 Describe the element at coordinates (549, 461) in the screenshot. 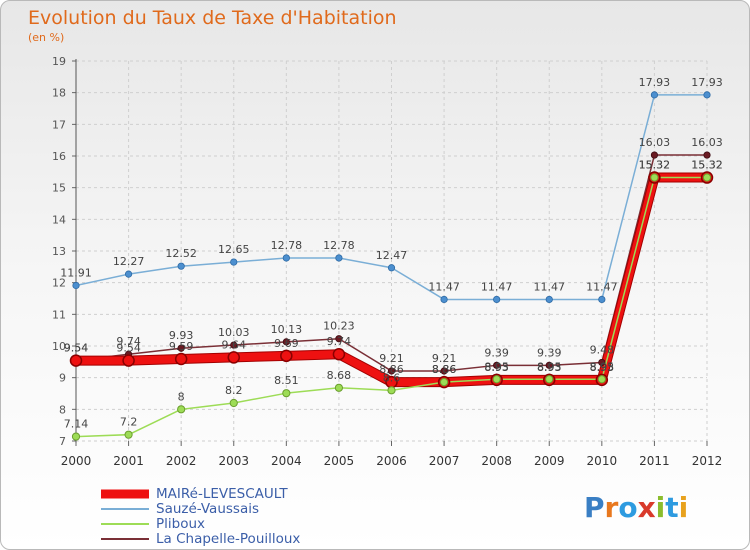

I see `x-tick-label: 2009` at that location.